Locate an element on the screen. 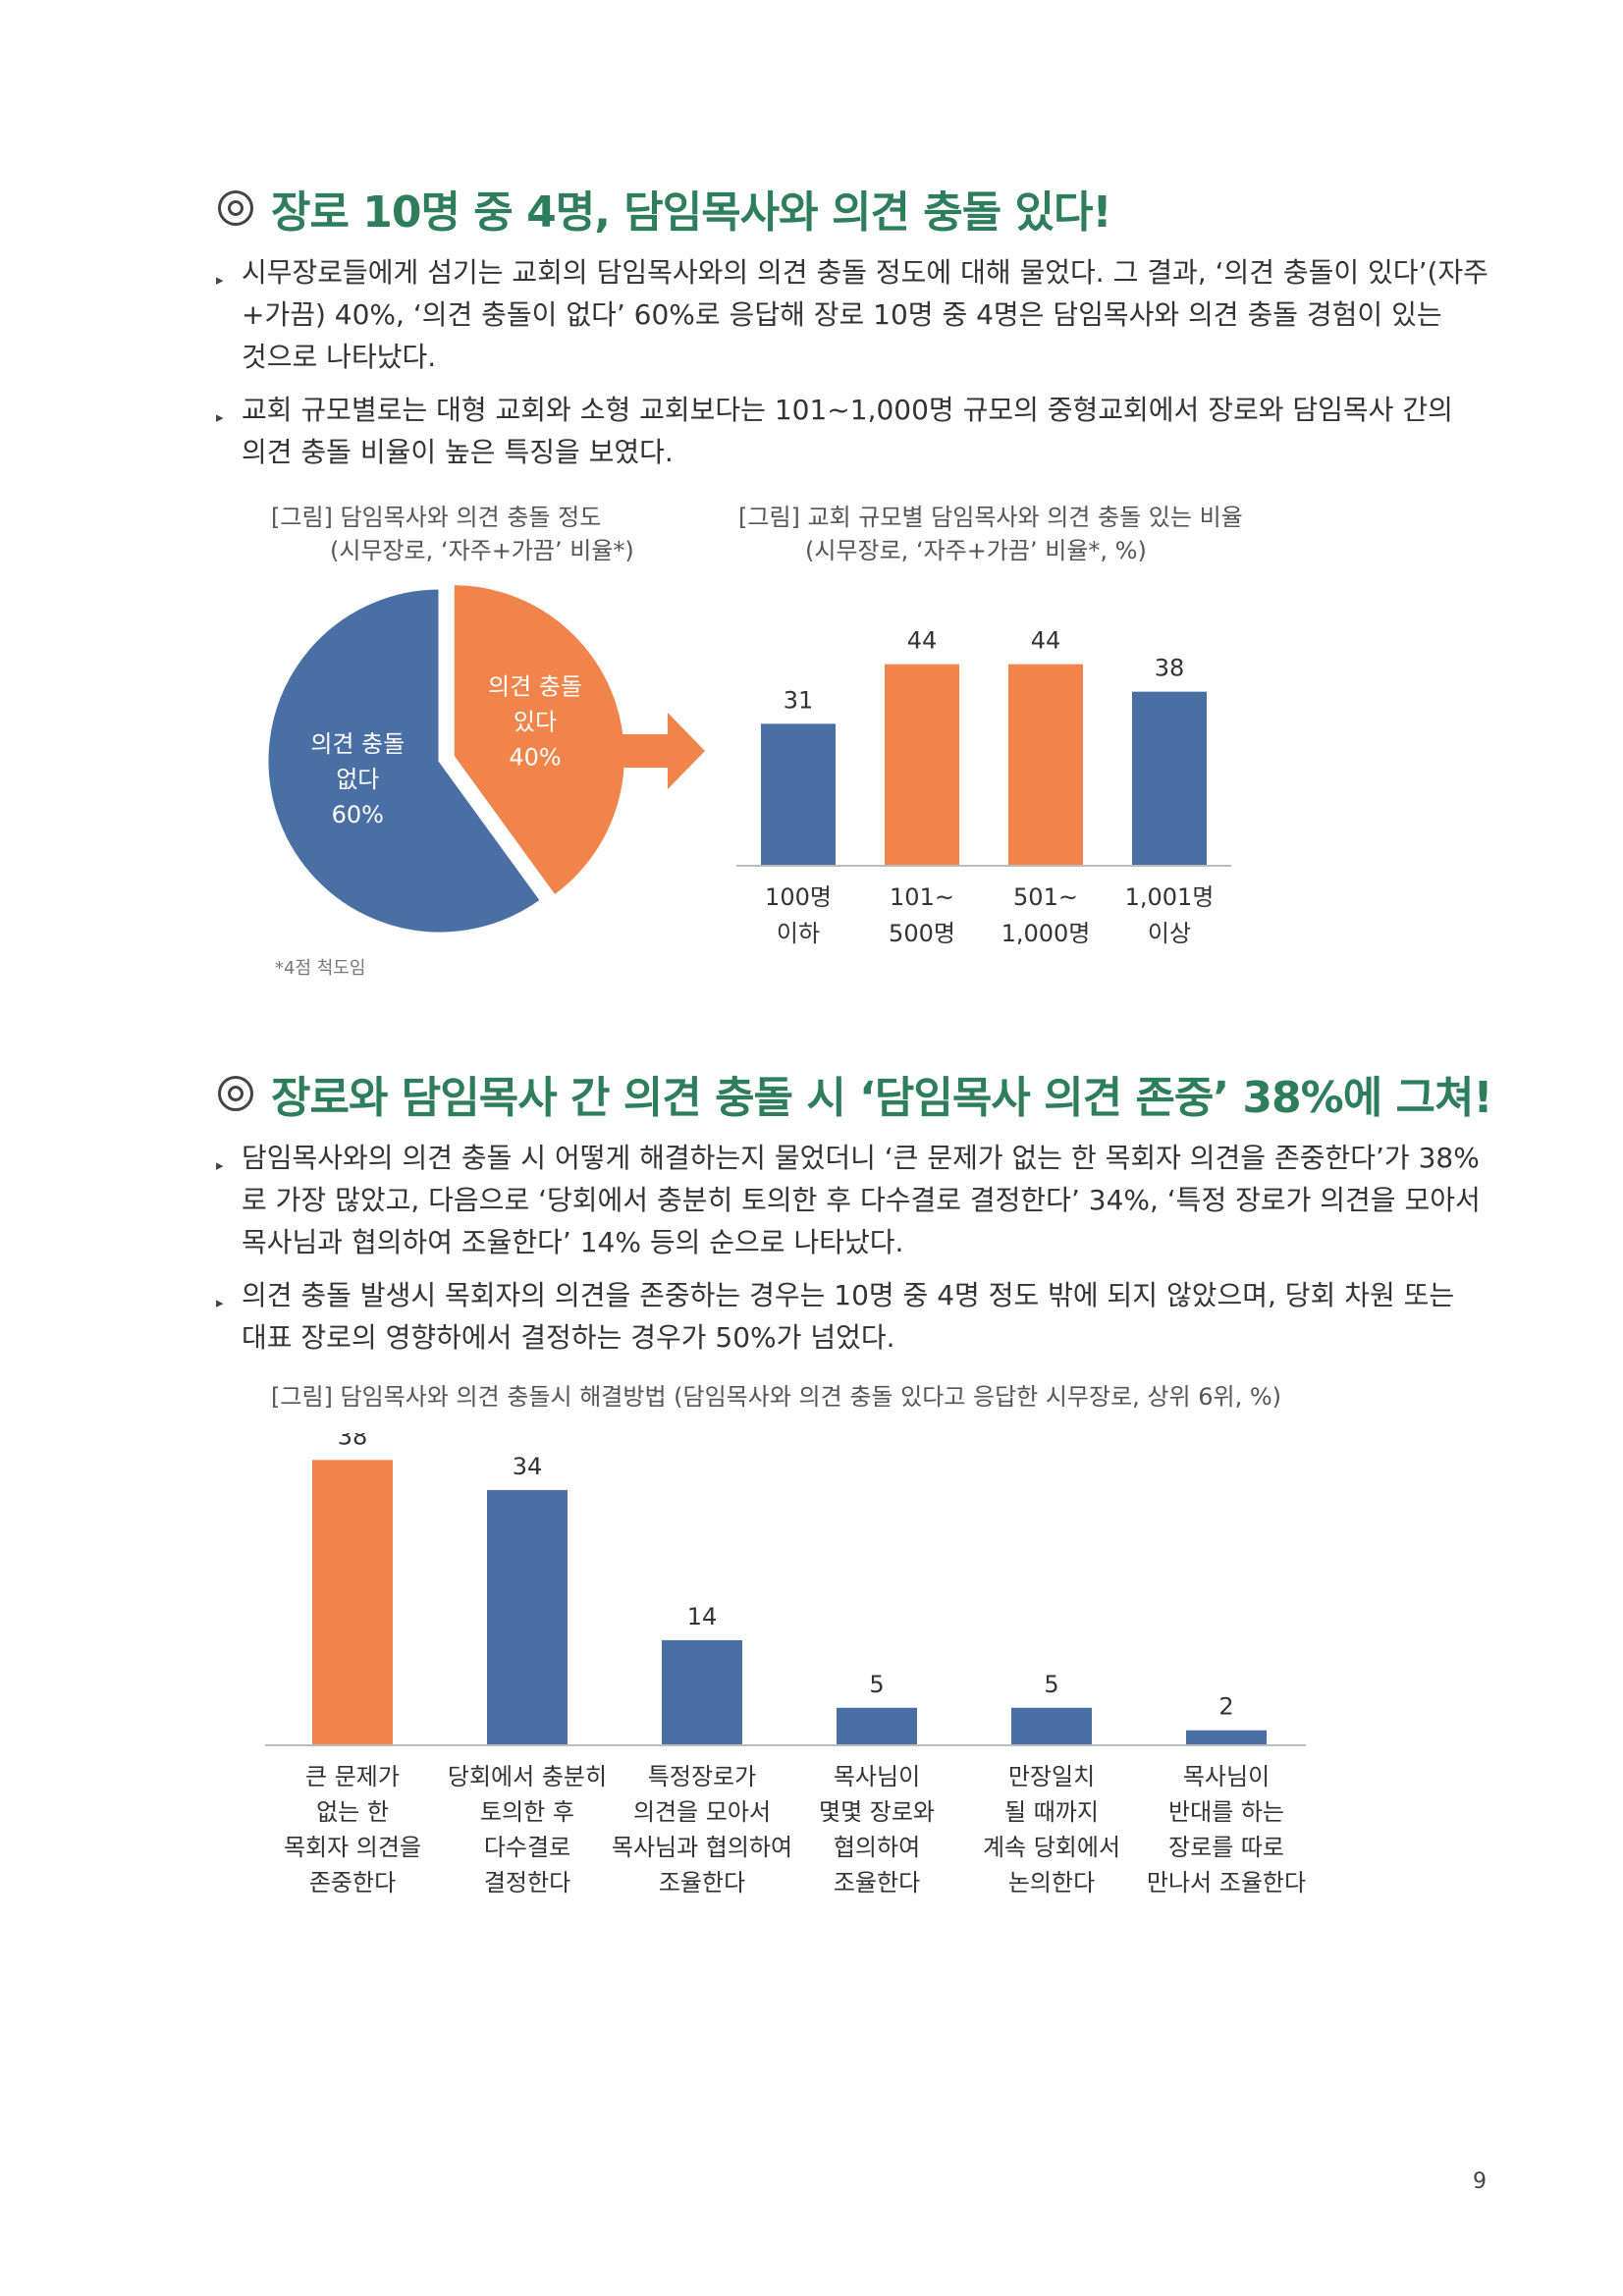  category-label: 계속 당회에서 is located at coordinates (1051, 1848).